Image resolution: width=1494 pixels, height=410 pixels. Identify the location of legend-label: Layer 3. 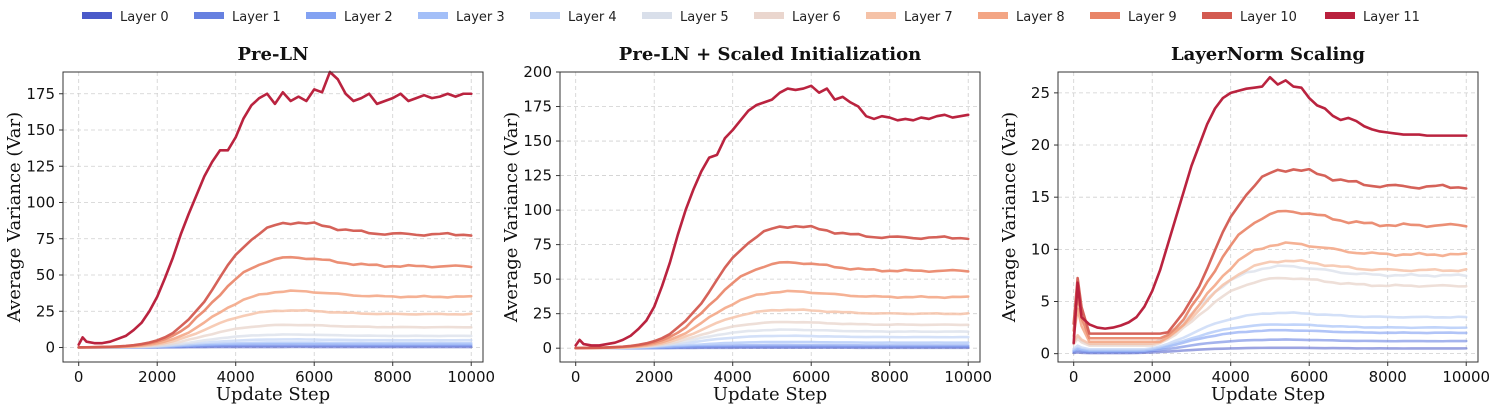
(480, 17).